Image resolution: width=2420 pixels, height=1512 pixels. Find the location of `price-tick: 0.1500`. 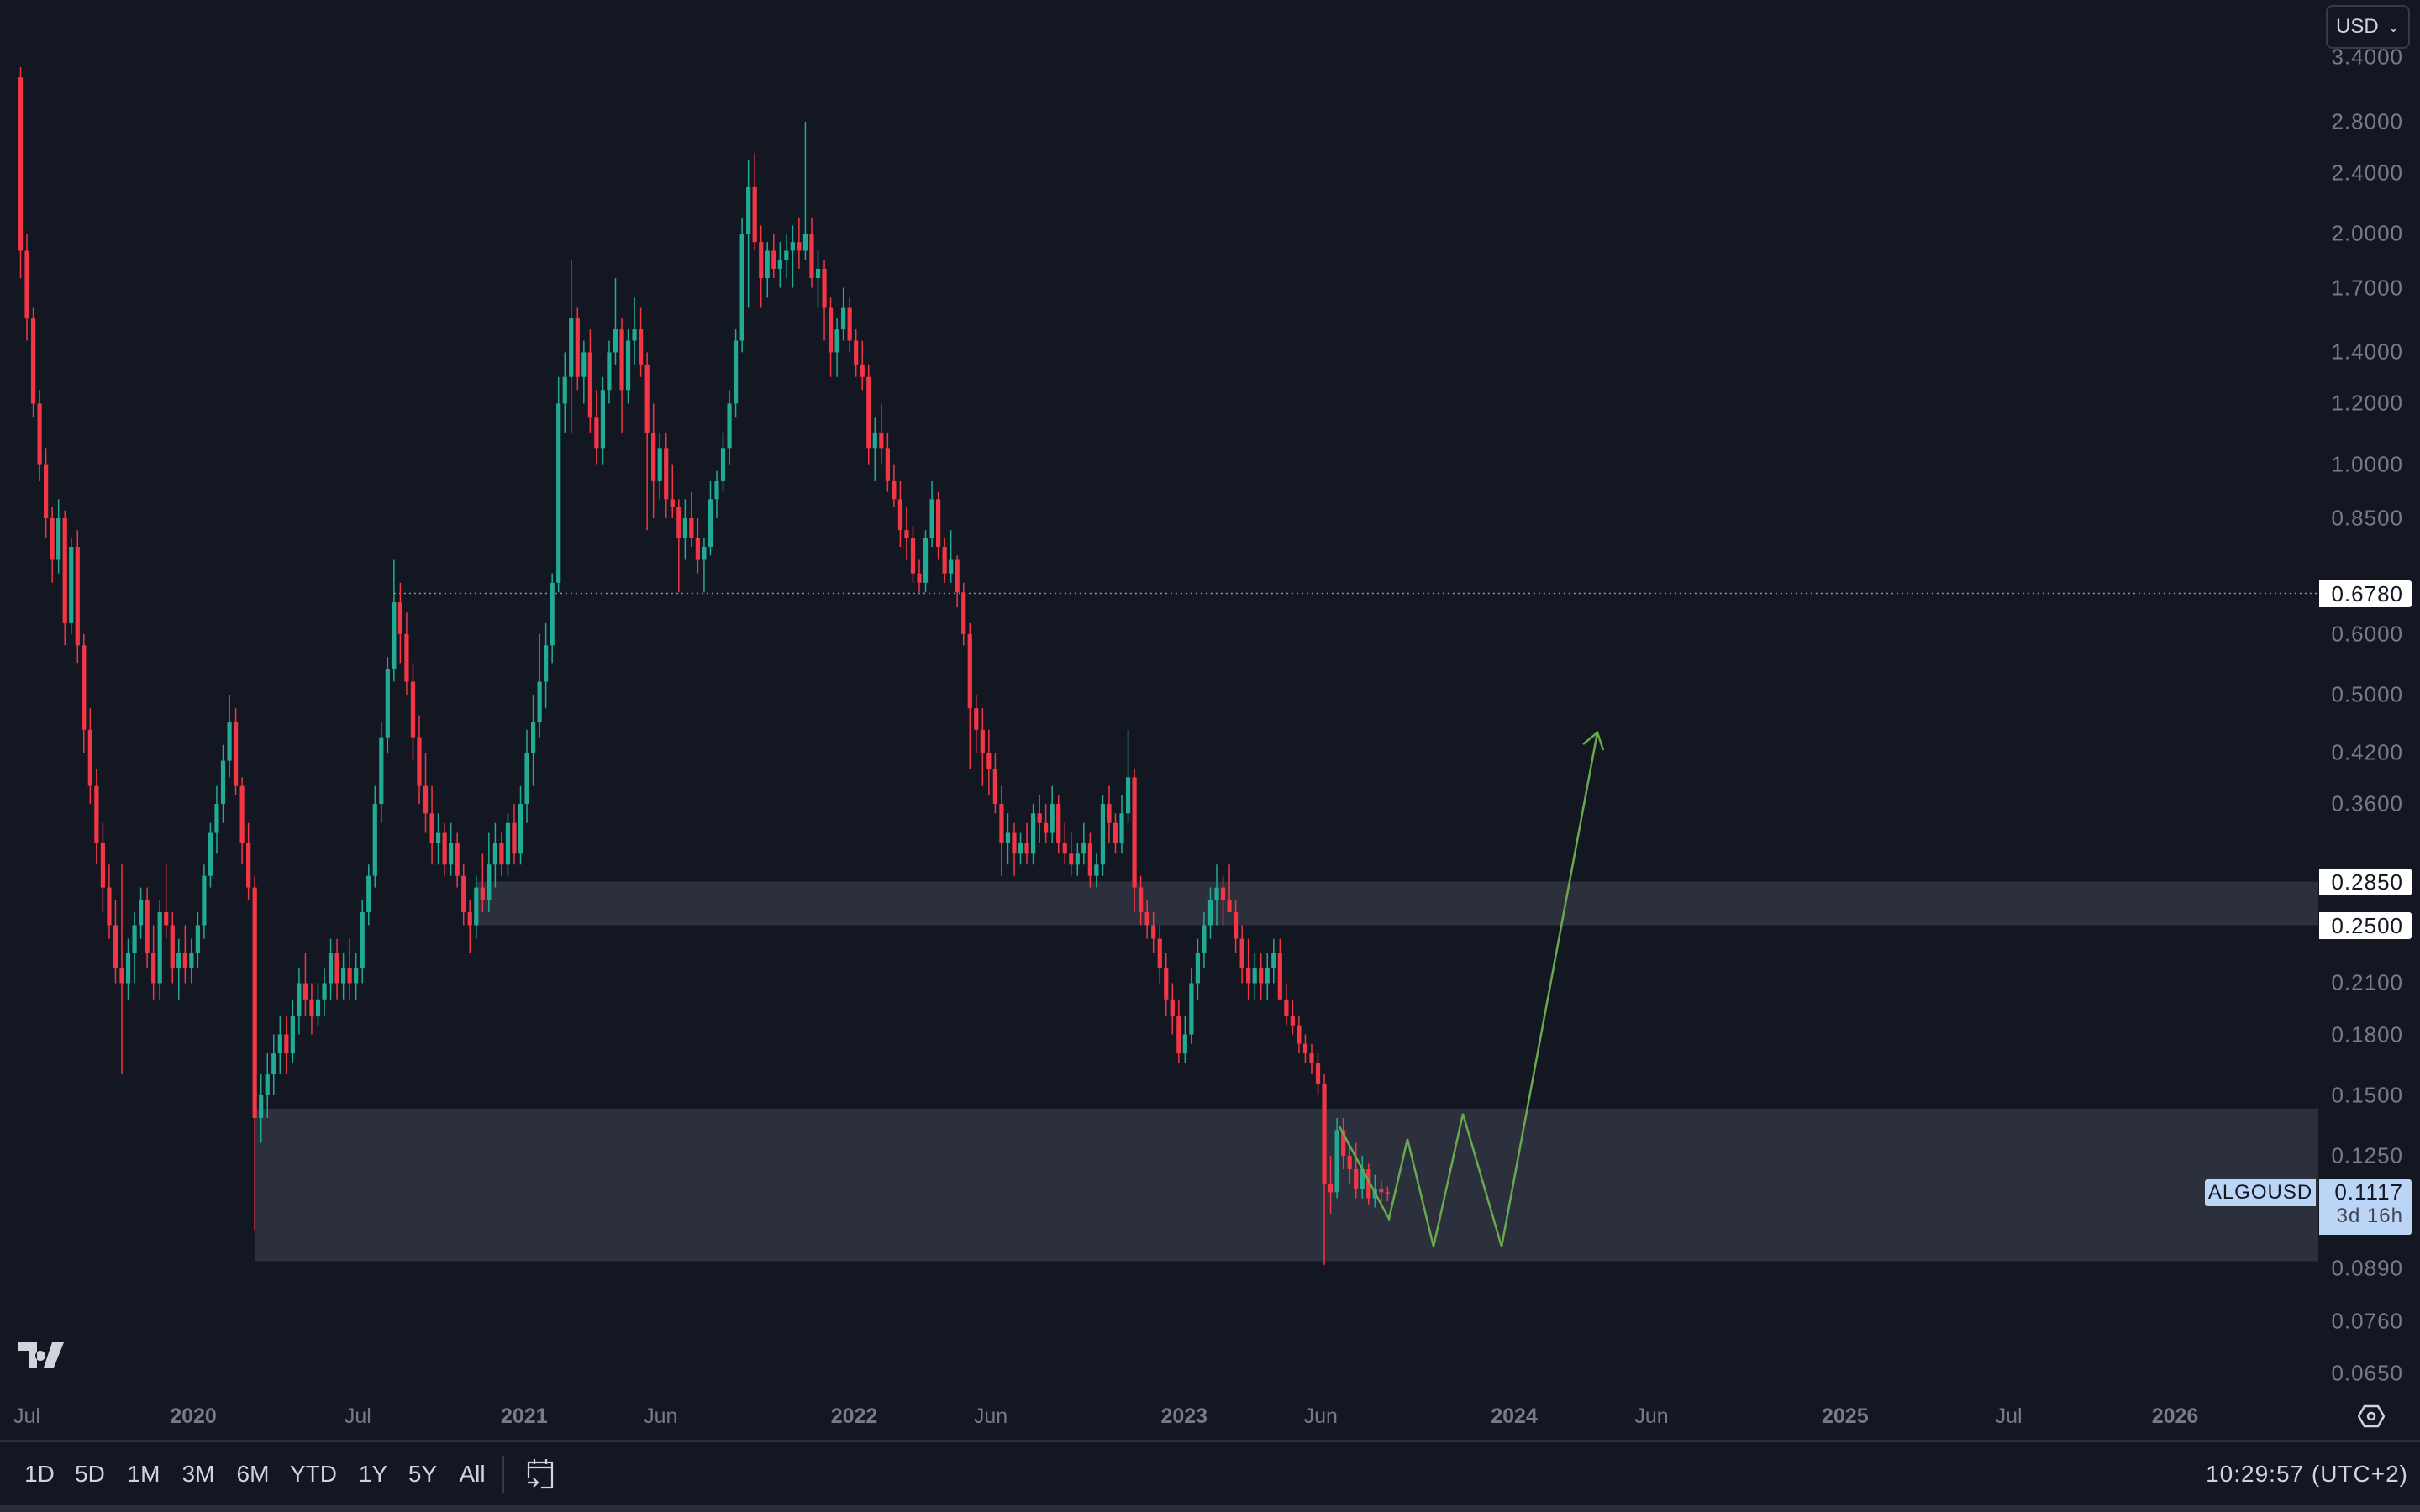

price-tick: 0.1500 is located at coordinates (2367, 1095).